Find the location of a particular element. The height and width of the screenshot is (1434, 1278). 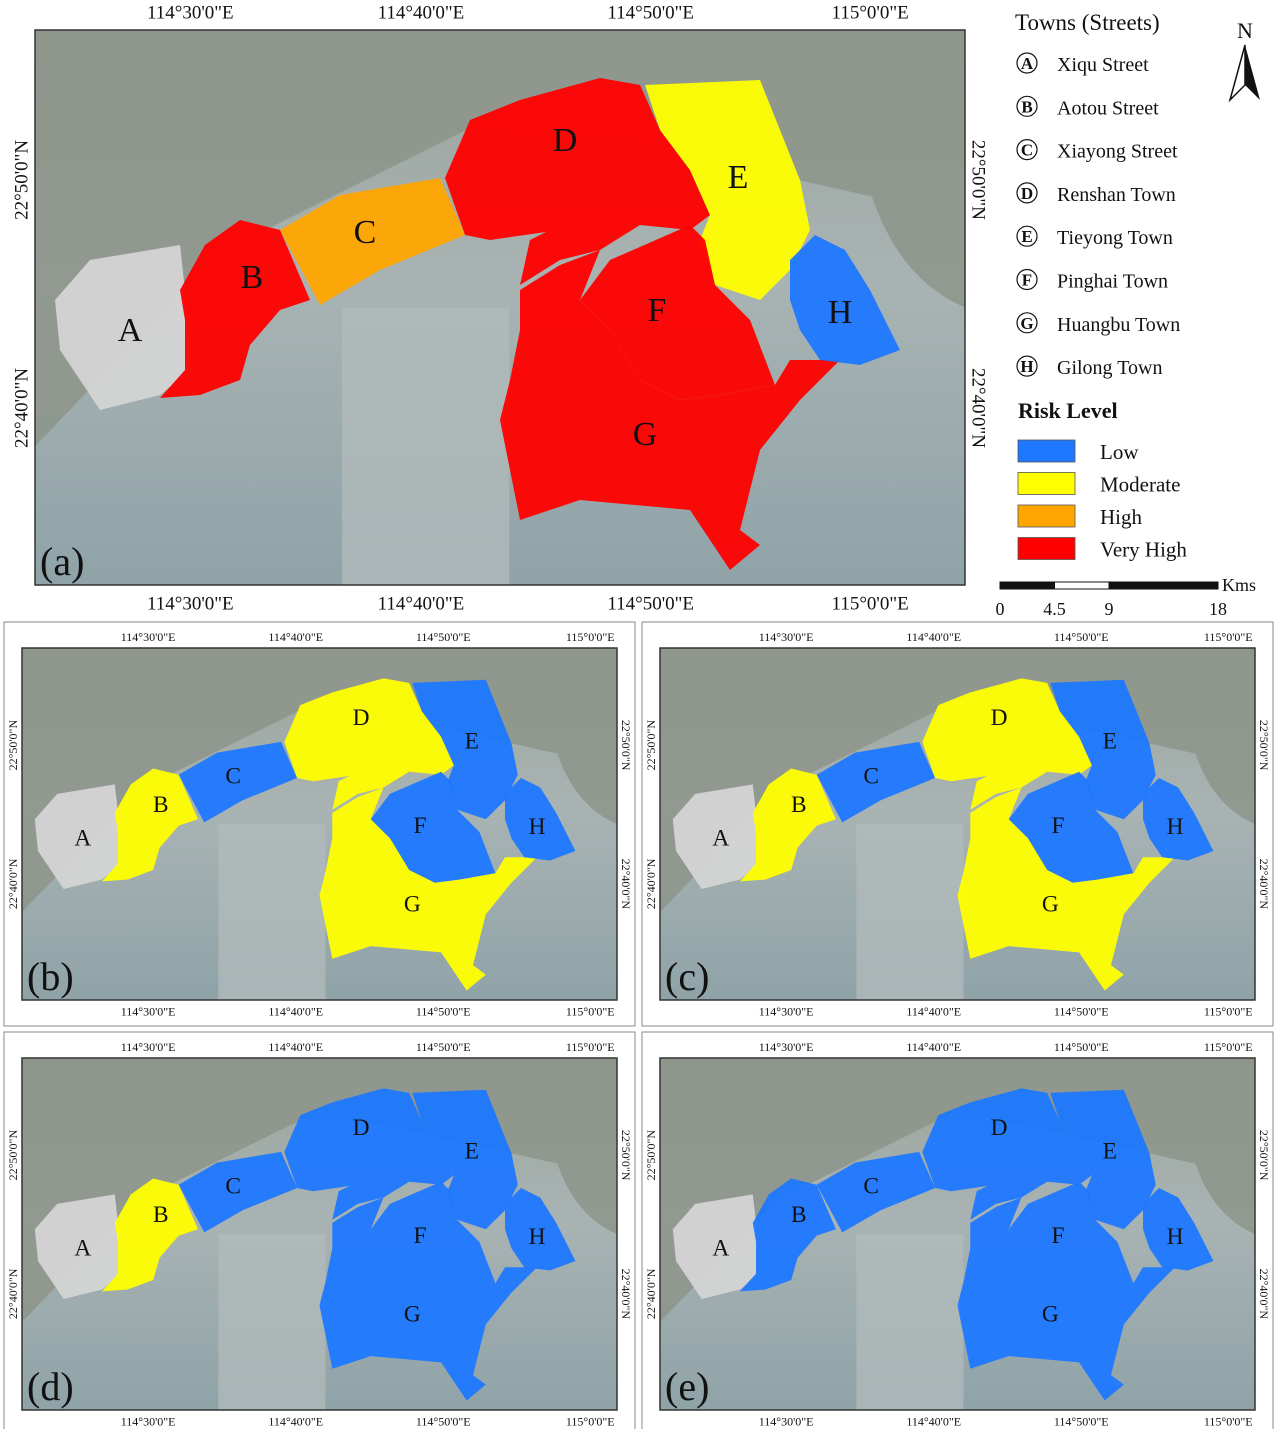

town-name: Tieyong Town is located at coordinates (1115, 238).